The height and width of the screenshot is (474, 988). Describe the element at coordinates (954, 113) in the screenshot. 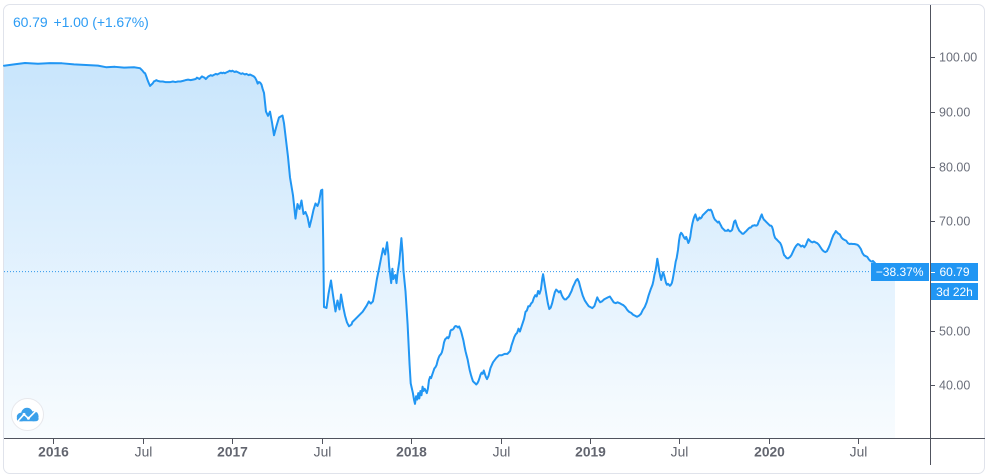

I see `price-axis-label: 90.00` at that location.